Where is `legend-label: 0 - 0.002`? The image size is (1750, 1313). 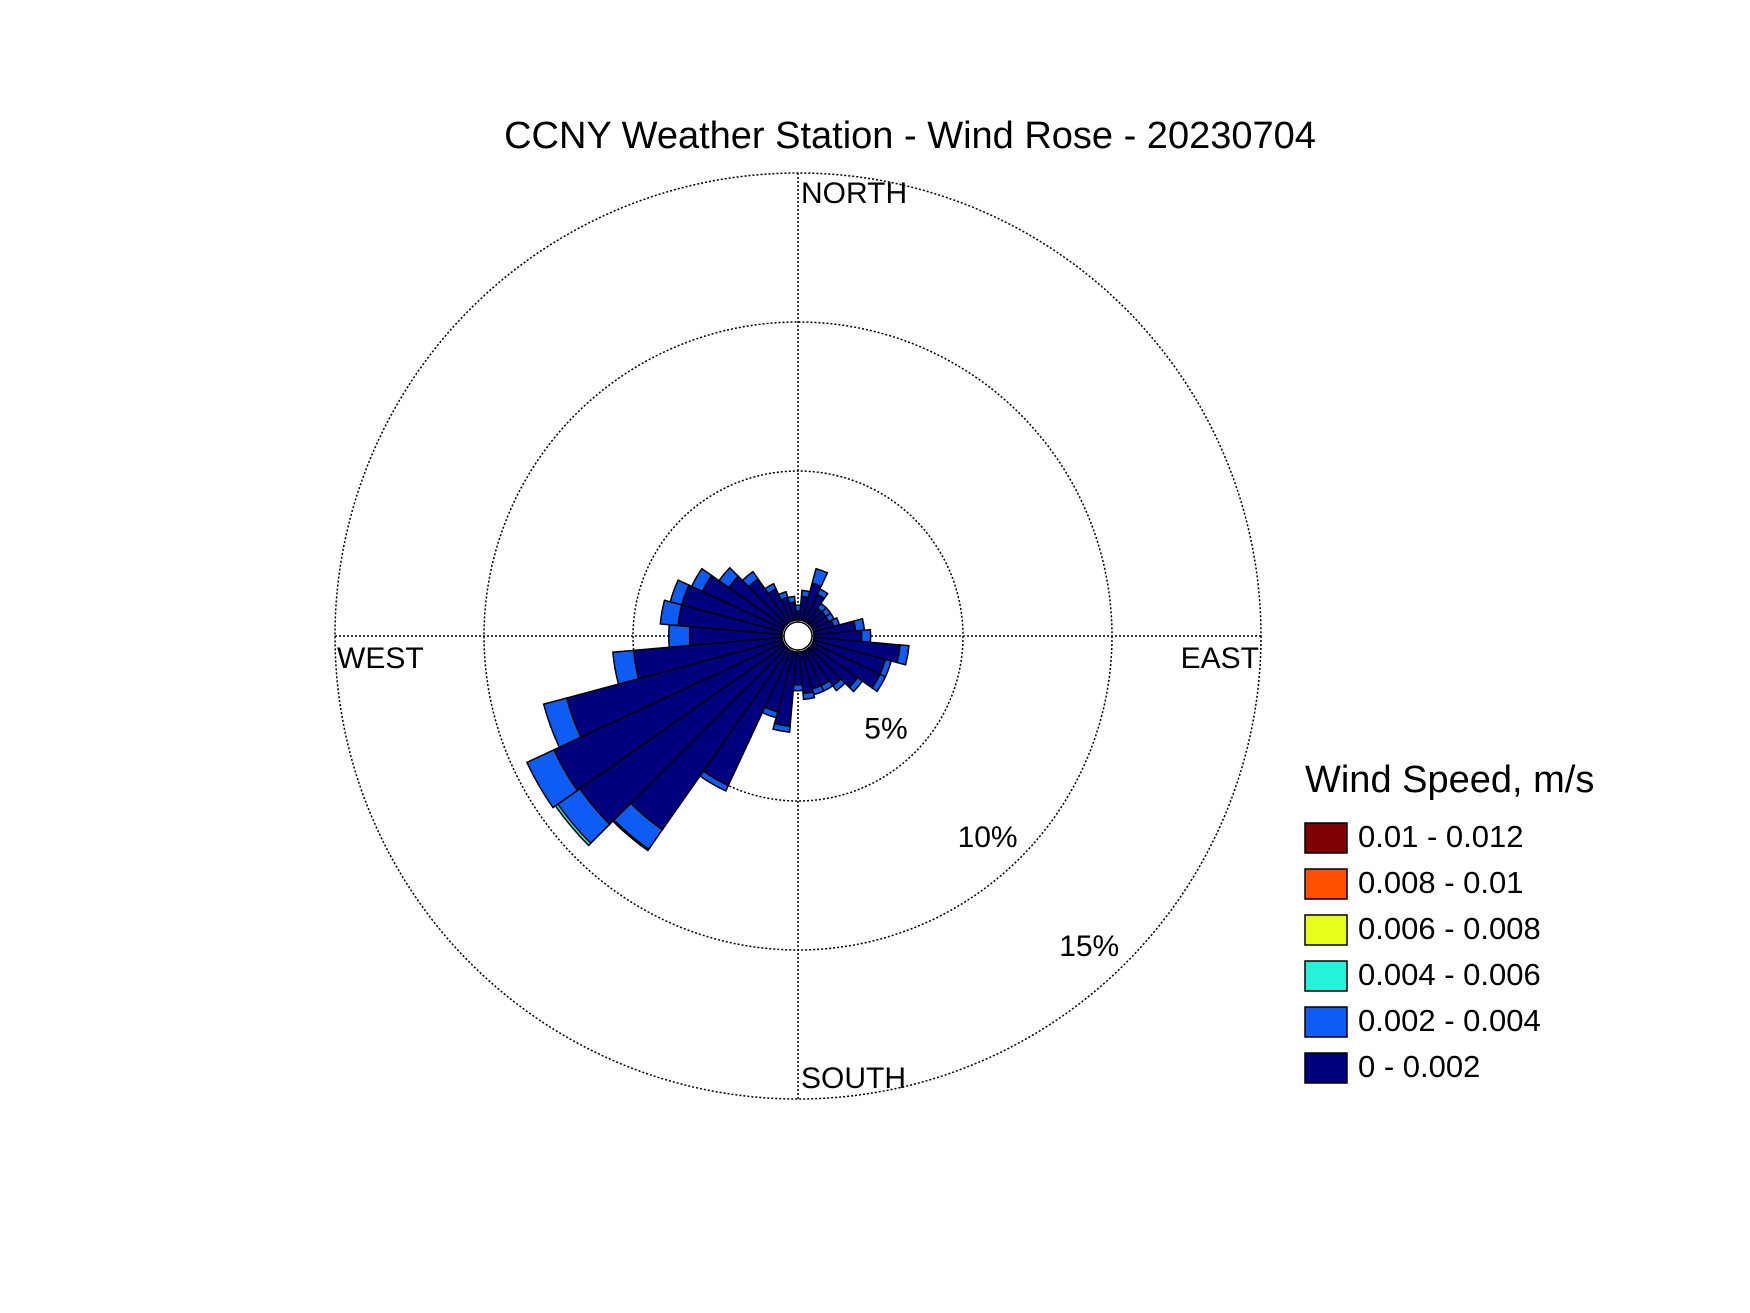
legend-label: 0 - 0.002 is located at coordinates (1419, 1066).